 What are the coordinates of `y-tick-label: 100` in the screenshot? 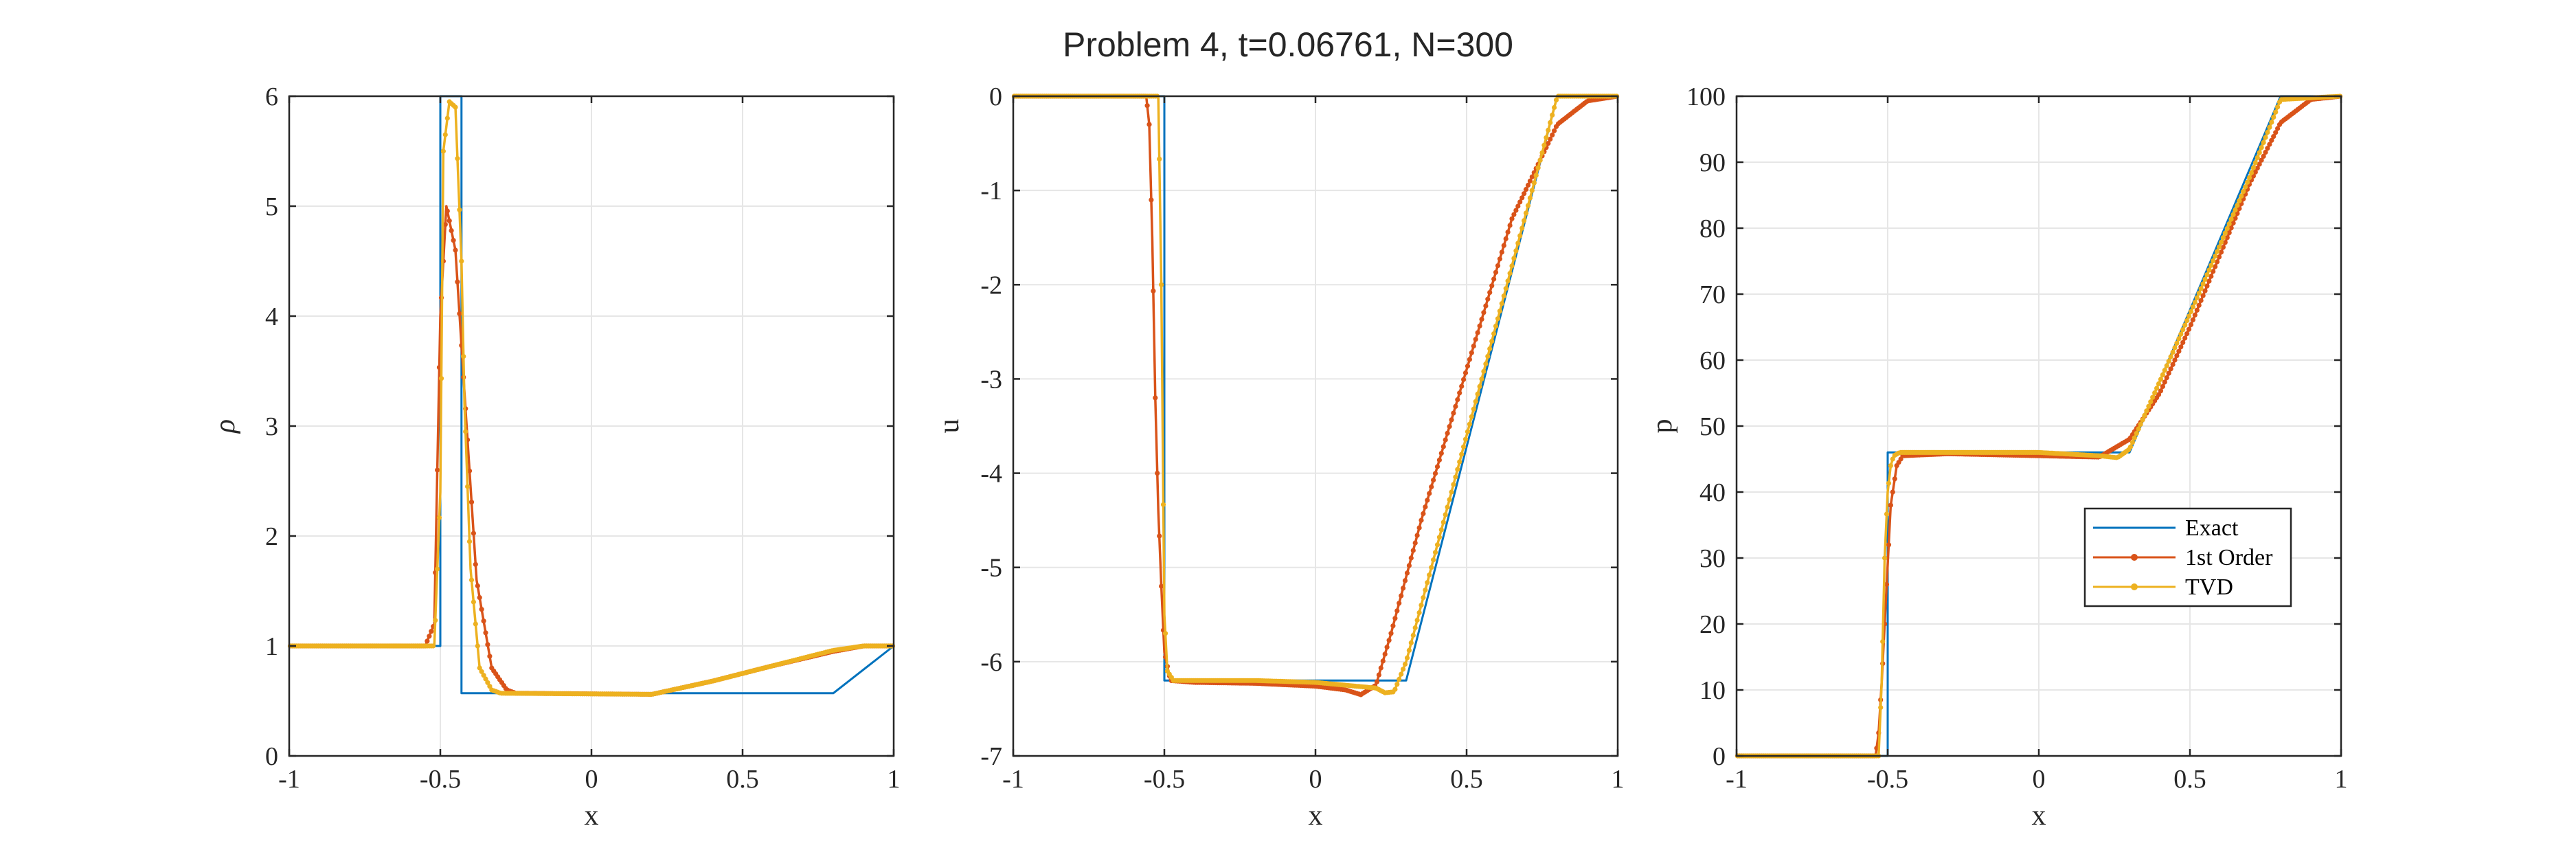 It's located at (1706, 96).